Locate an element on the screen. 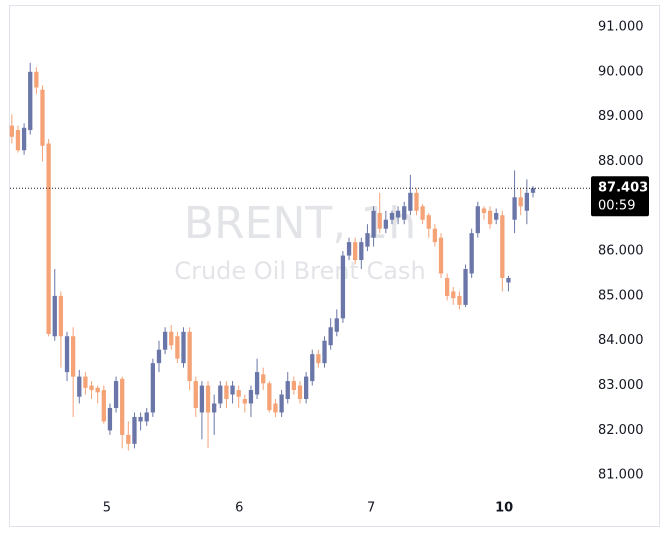 This screenshot has width=670, height=543. y-tick-label: 89.000 is located at coordinates (621, 116).